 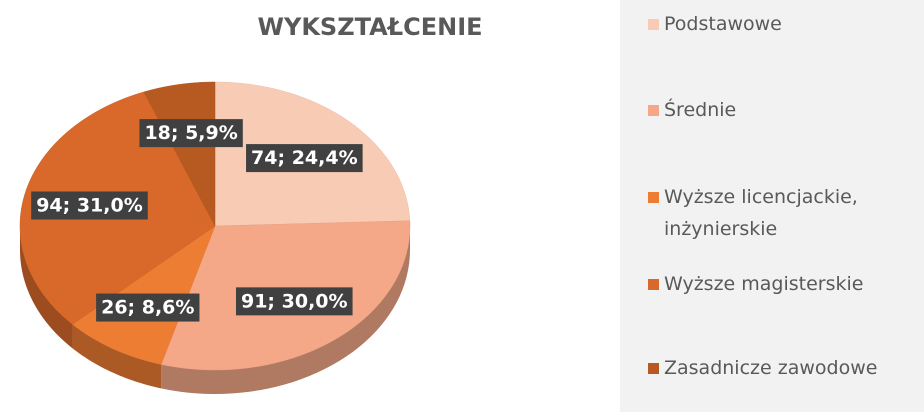 What do you see at coordinates (776, 110) in the screenshot?
I see `legend-item: Średnie` at bounding box center [776, 110].